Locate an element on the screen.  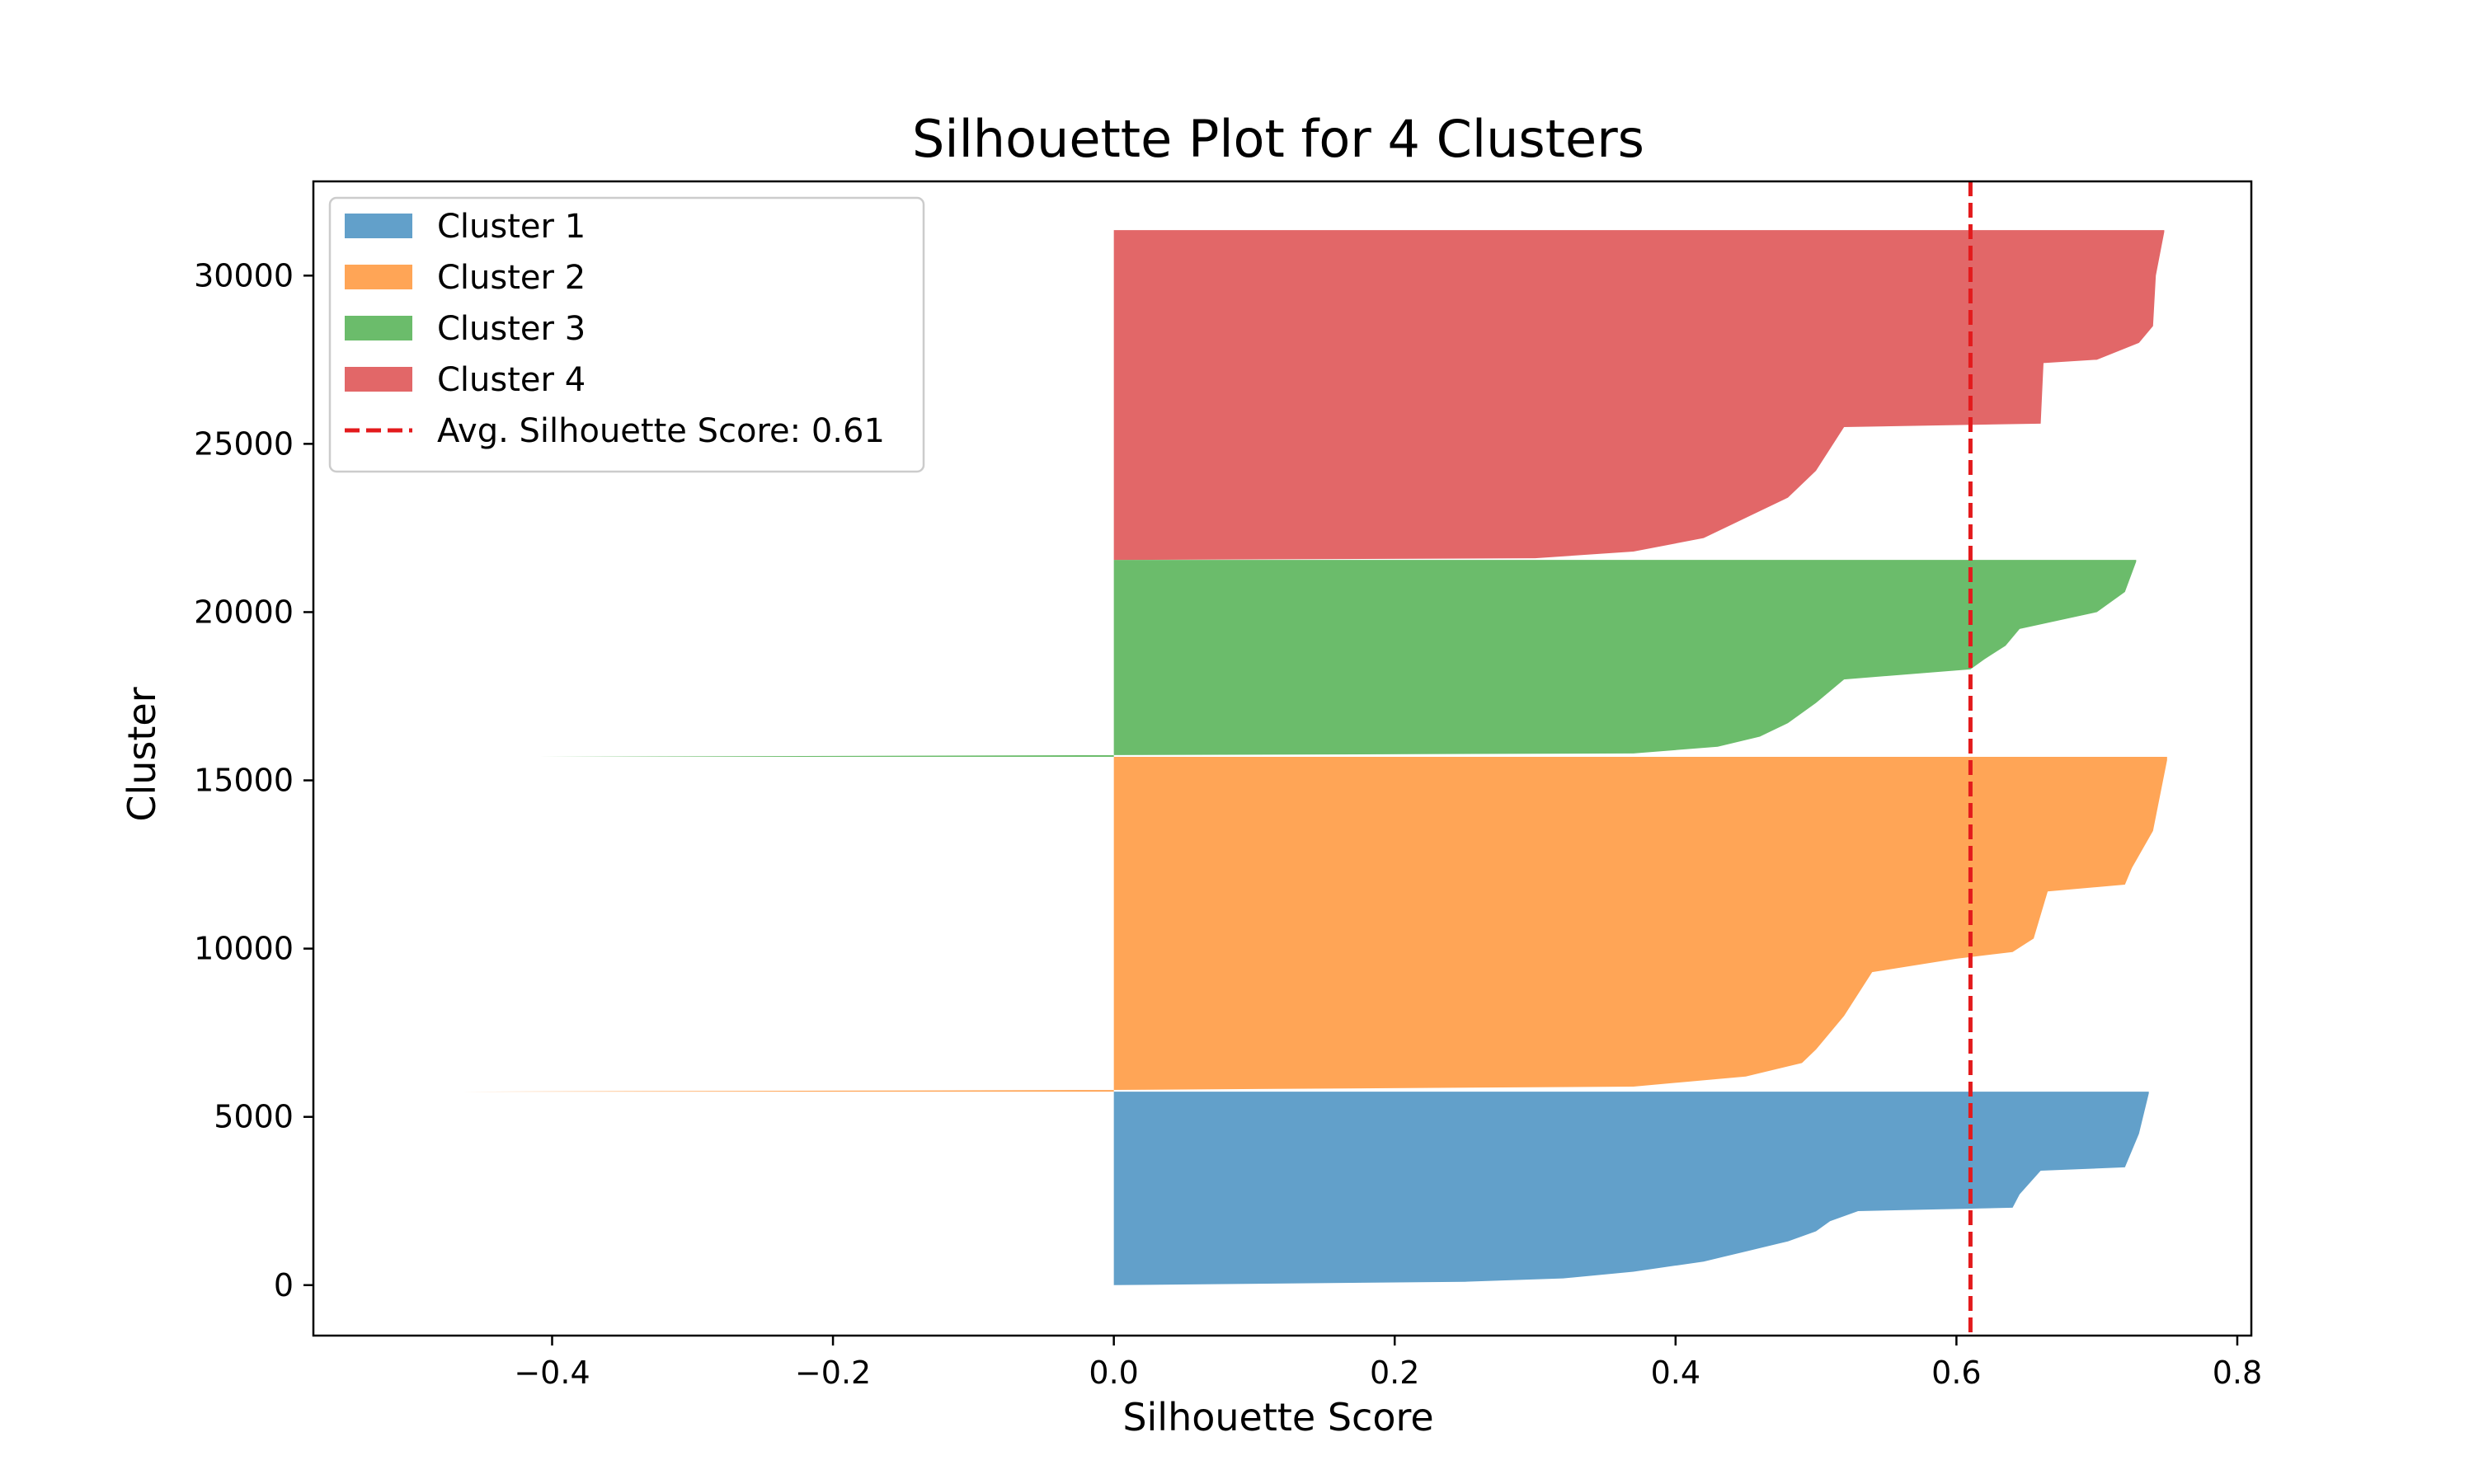
x-tick-label: 0.6 is located at coordinates (1956, 1373).